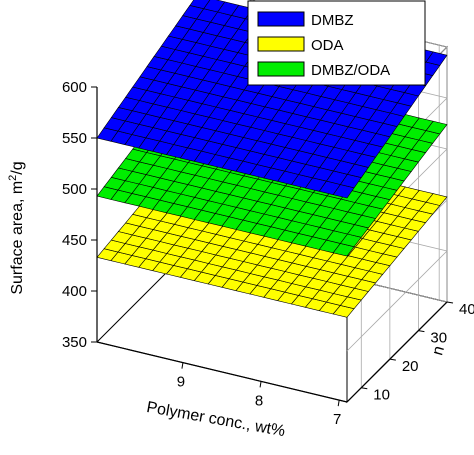 This screenshot has width=474, height=455. What do you see at coordinates (281, 69) in the screenshot?
I see `legend-swatch-dmbz-oda` at bounding box center [281, 69].